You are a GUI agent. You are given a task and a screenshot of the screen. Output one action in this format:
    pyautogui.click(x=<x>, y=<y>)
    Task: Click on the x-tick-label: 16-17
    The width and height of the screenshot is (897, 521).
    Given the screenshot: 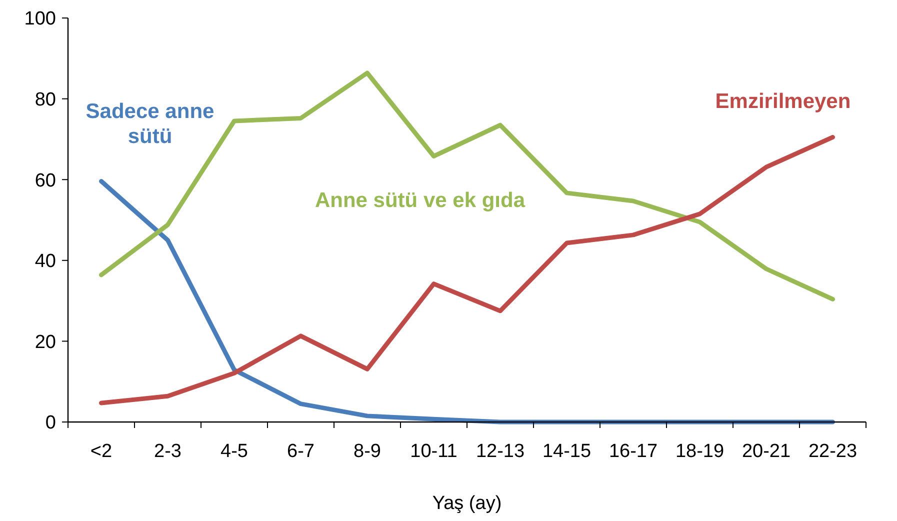 What is the action you would take?
    pyautogui.click(x=633, y=451)
    